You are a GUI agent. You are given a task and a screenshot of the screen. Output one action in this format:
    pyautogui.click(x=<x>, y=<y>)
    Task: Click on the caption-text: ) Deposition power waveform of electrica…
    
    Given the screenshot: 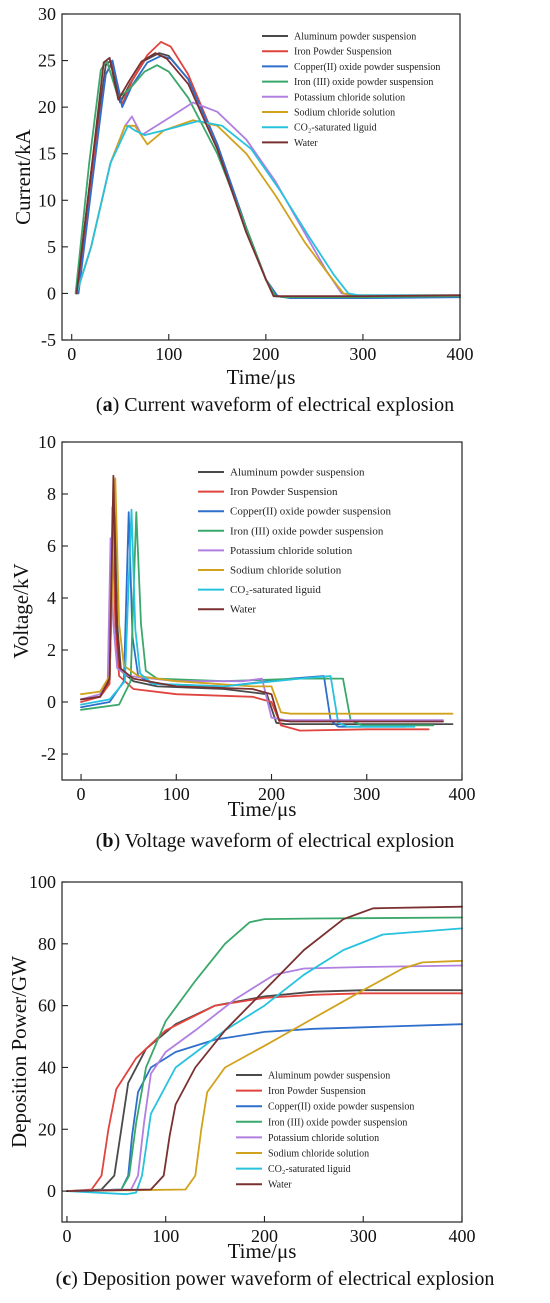 What is the action you would take?
    pyautogui.click(x=283, y=1279)
    